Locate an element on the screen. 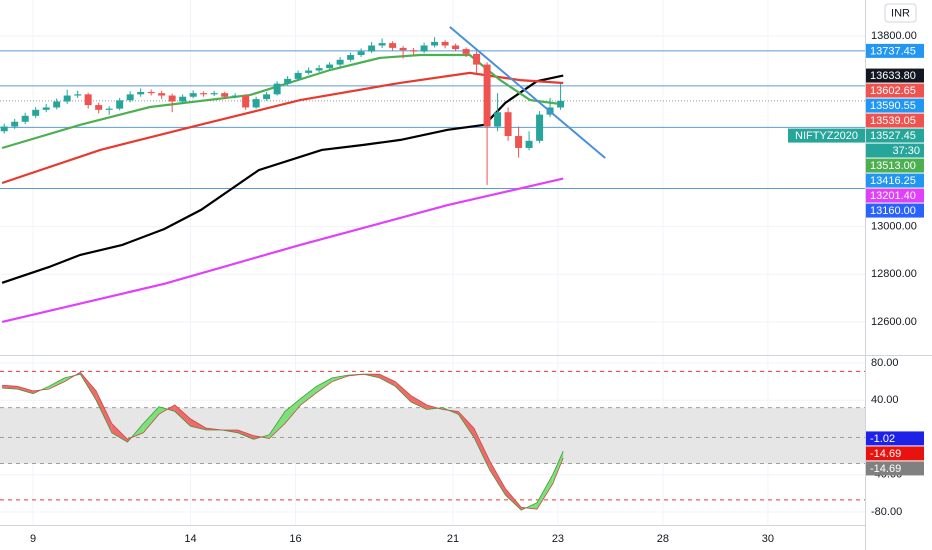 This screenshot has height=550, width=932. x-tick-label: 23 is located at coordinates (558, 539).